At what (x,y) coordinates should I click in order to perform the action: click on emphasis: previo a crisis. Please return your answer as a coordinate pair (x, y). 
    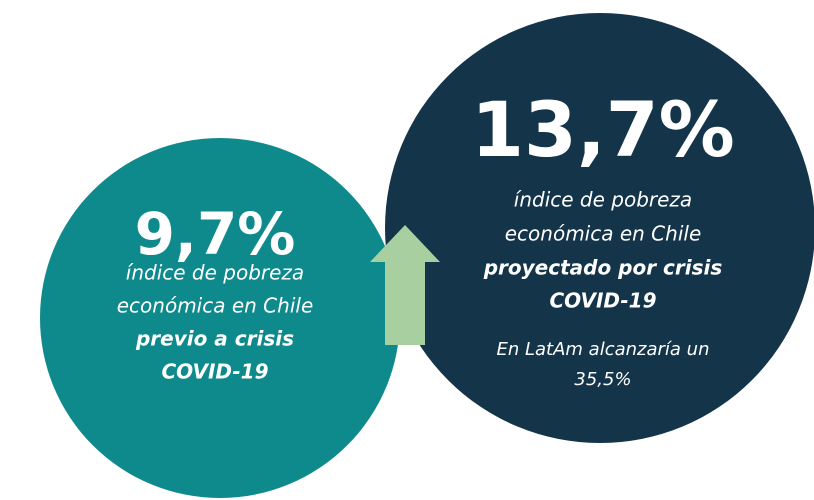
    Looking at the image, I should click on (214, 339).